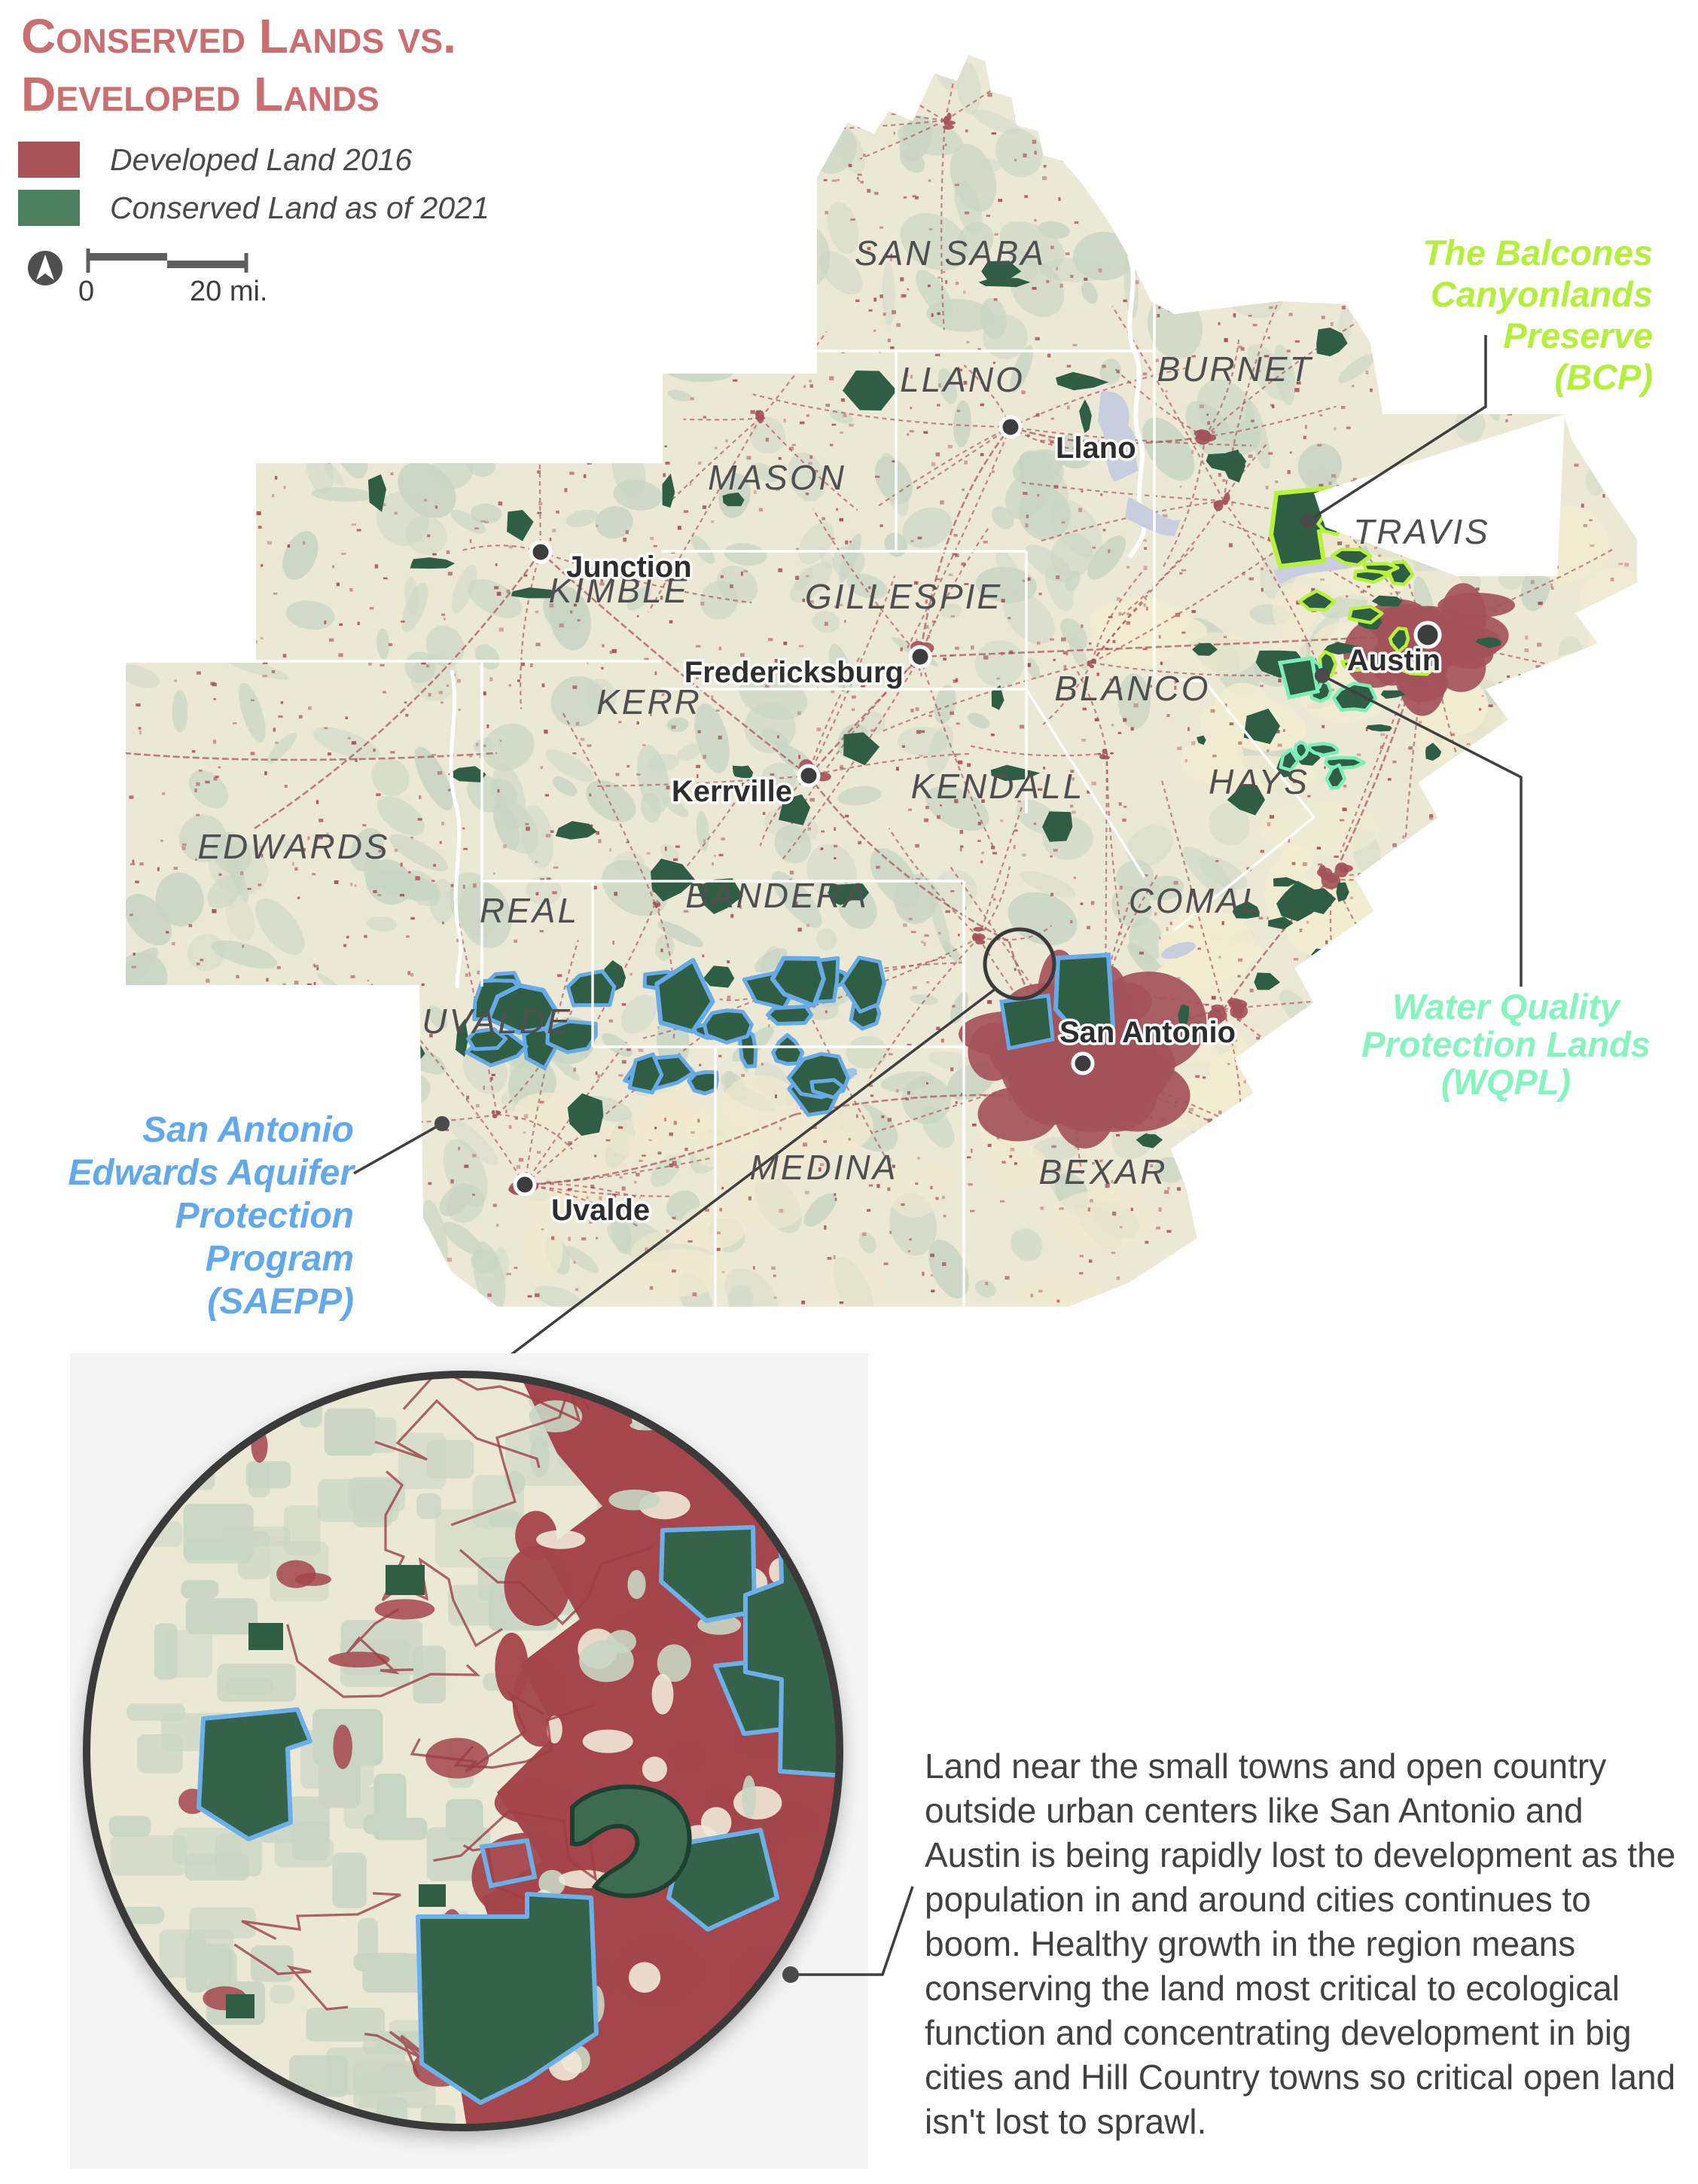 The height and width of the screenshot is (2184, 1698). What do you see at coordinates (794, 672) in the screenshot?
I see `city-label-fredericksburg: Fredericksburg` at bounding box center [794, 672].